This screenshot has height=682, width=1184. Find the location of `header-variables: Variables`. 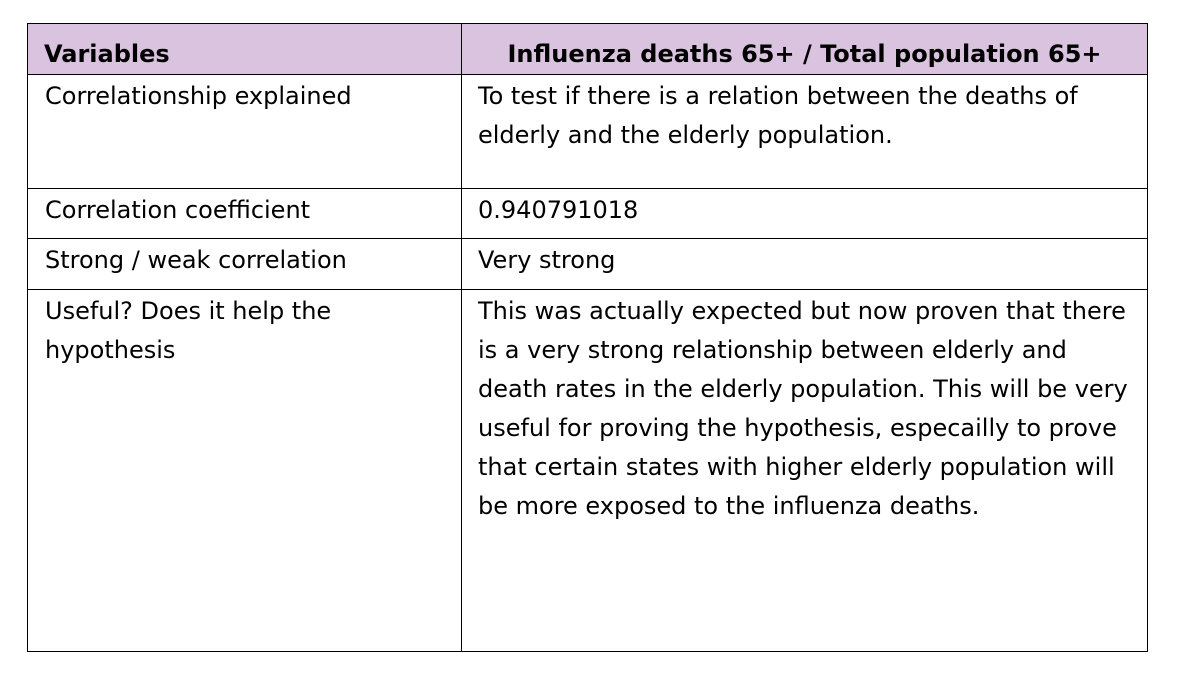

header-variables: Variables is located at coordinates (244, 49).